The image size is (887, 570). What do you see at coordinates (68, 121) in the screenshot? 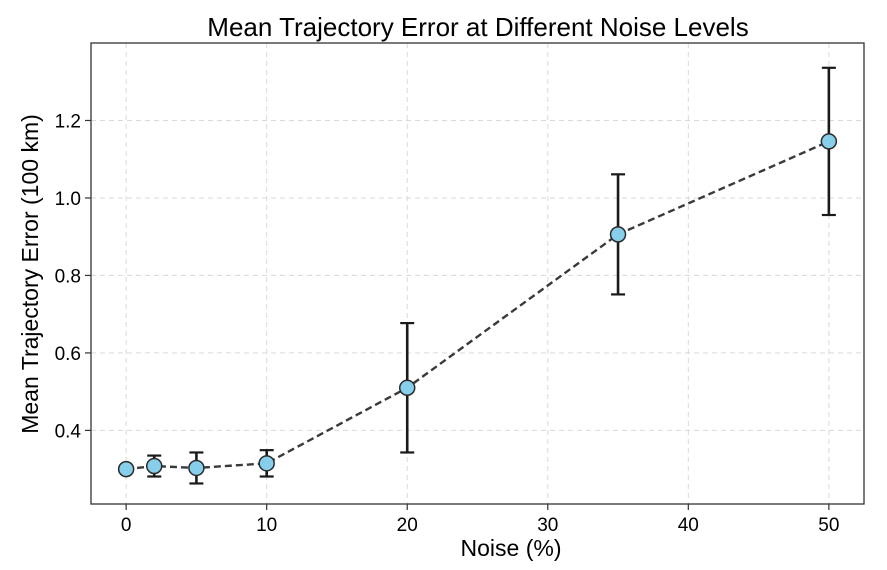
I see `y-tick-label: 1.2` at bounding box center [68, 121].